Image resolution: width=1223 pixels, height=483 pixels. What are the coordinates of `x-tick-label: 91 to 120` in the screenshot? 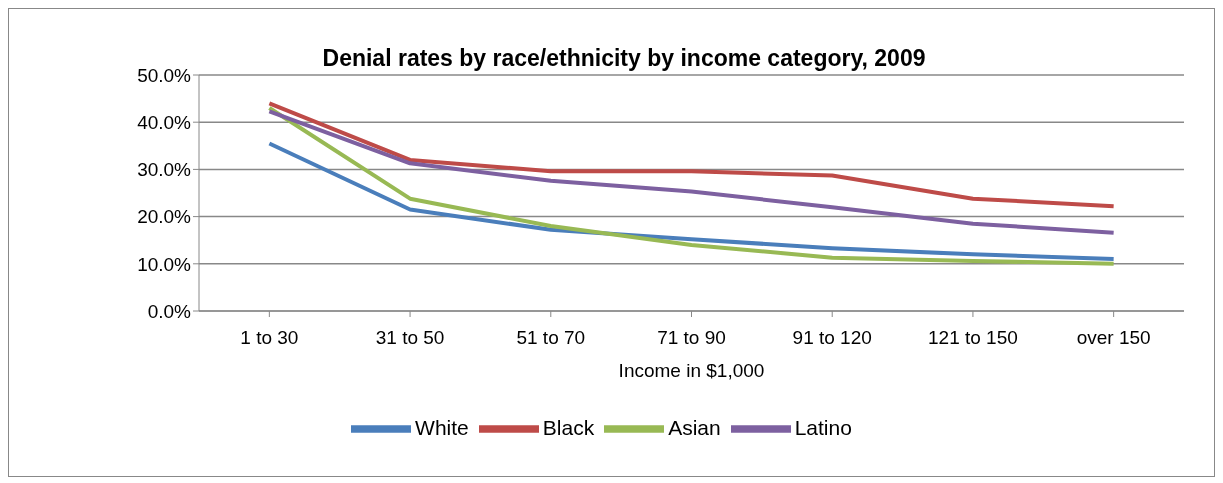 It's located at (832, 338).